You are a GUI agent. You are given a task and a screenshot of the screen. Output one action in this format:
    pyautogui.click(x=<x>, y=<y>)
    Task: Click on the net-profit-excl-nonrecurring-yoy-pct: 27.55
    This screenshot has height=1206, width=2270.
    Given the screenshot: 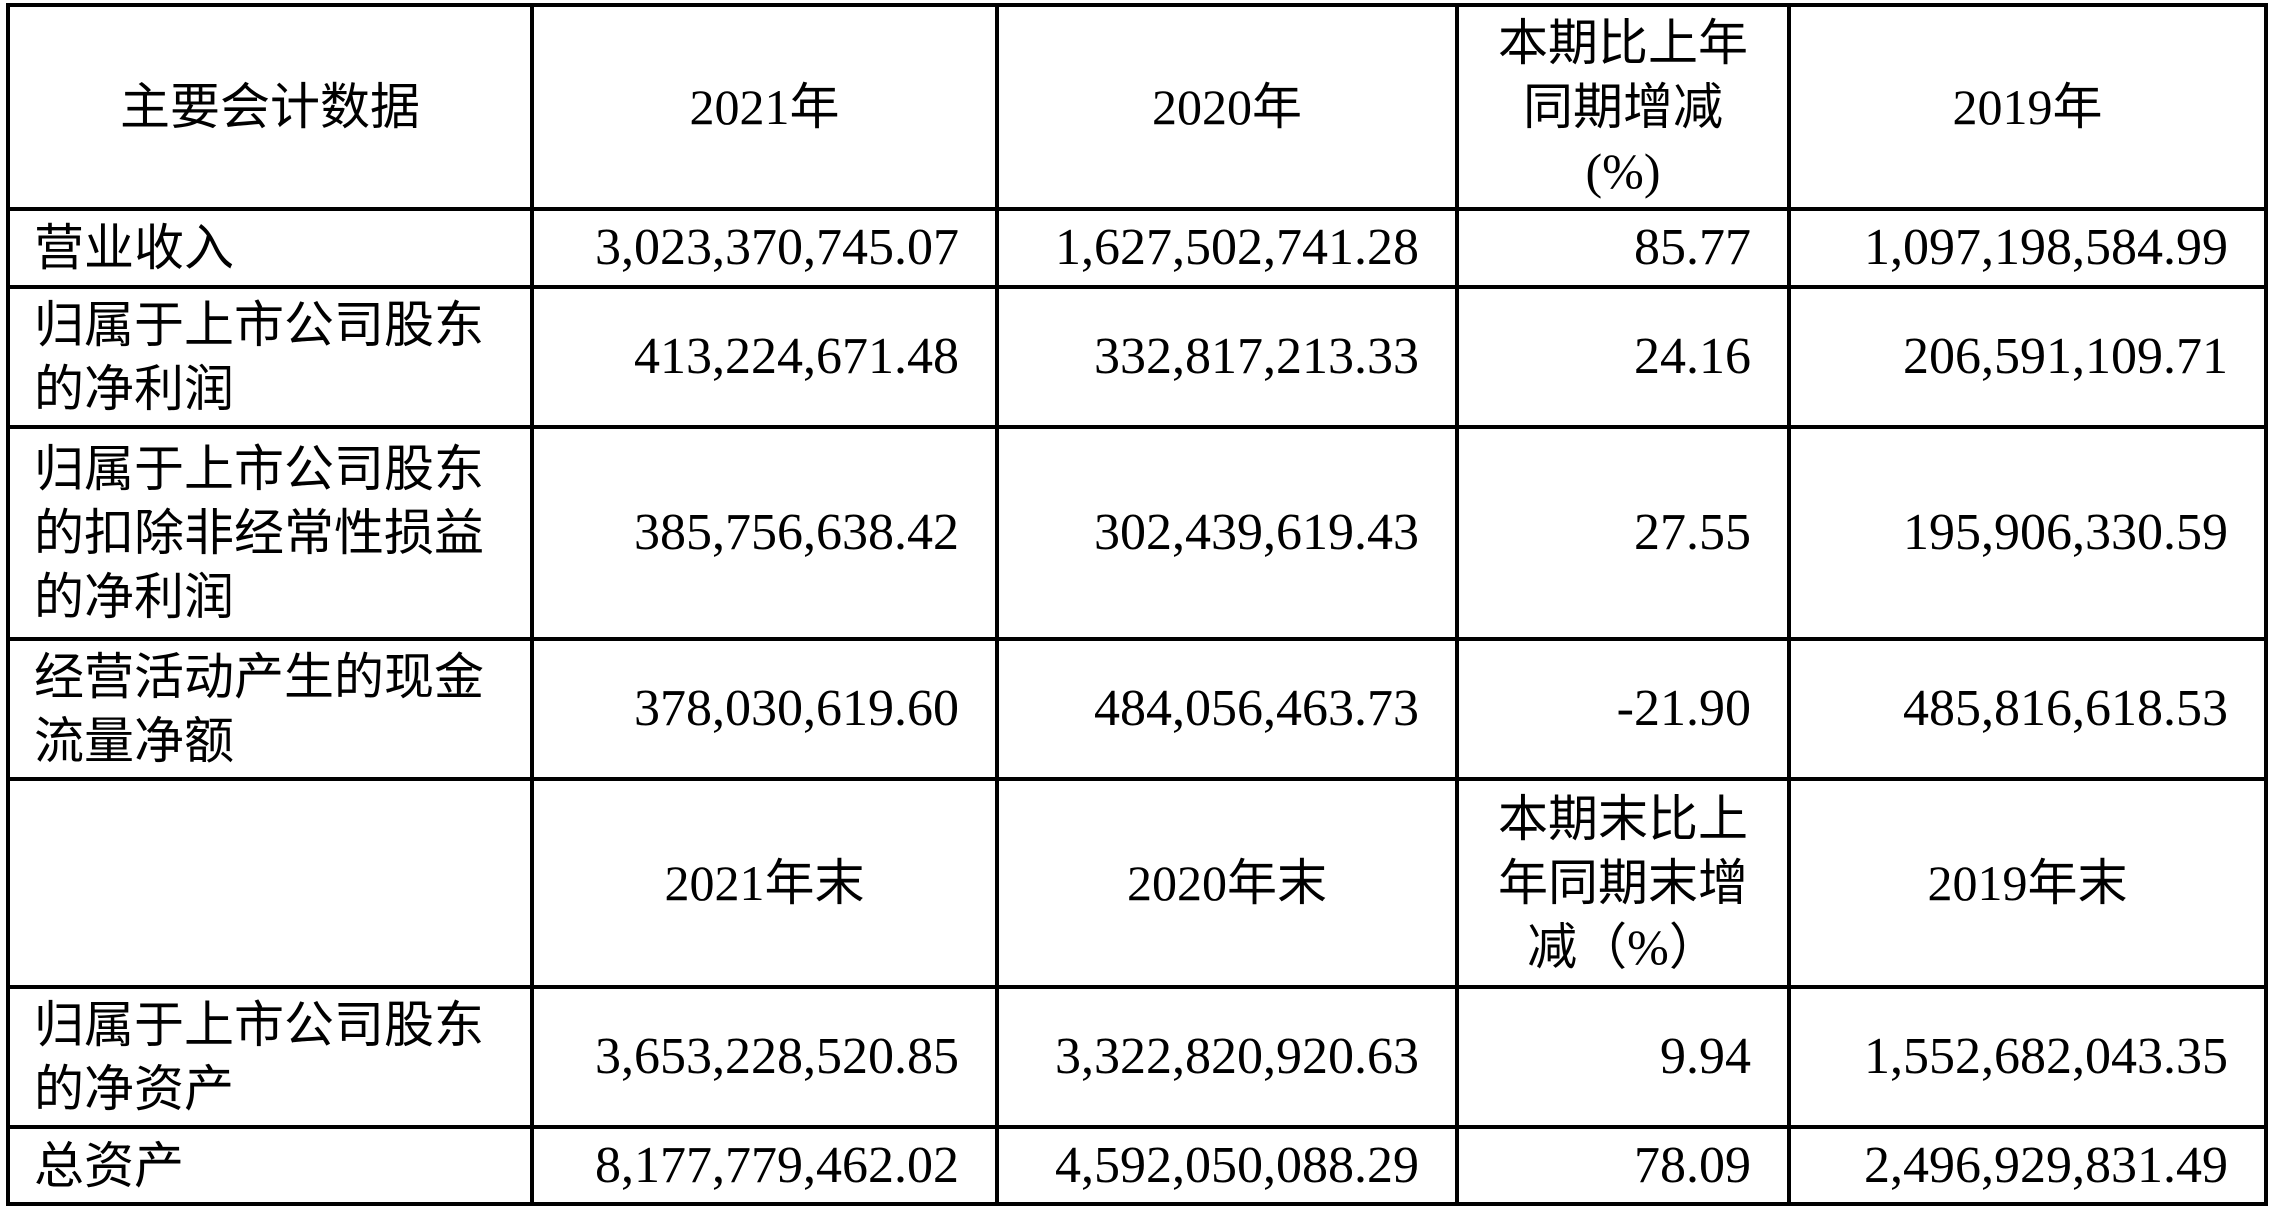 What is the action you would take?
    pyautogui.click(x=1623, y=533)
    